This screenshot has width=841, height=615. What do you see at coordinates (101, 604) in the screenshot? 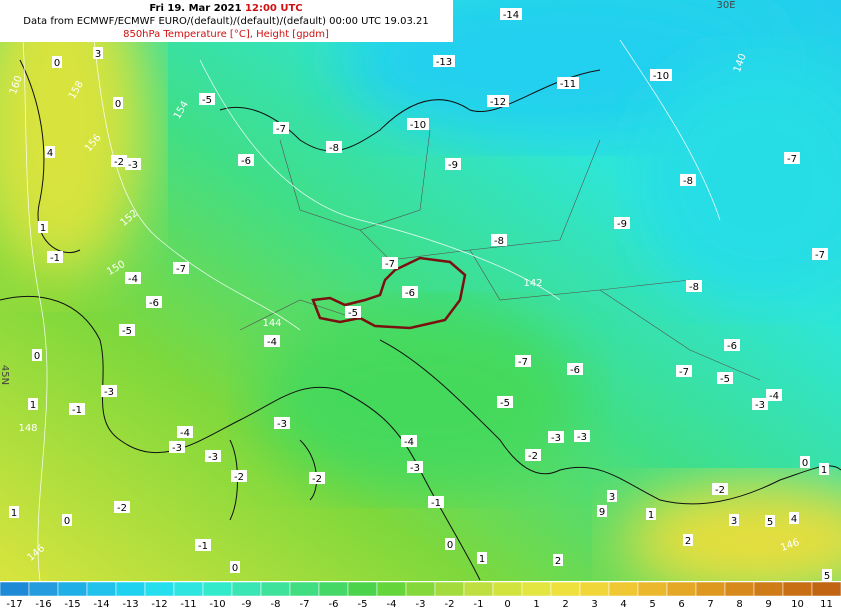
I see `colorbar-label: -14` at bounding box center [101, 604].